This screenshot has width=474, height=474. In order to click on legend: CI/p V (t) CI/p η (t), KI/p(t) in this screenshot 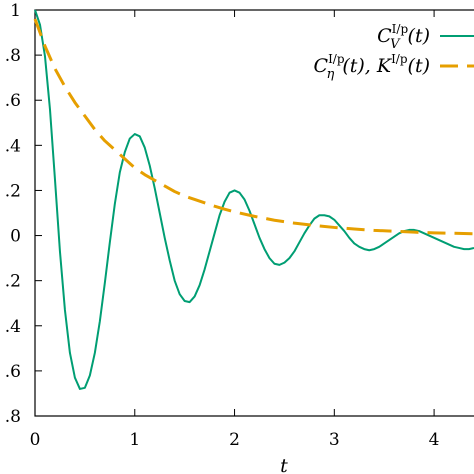, I will do `click(394, 52)`.